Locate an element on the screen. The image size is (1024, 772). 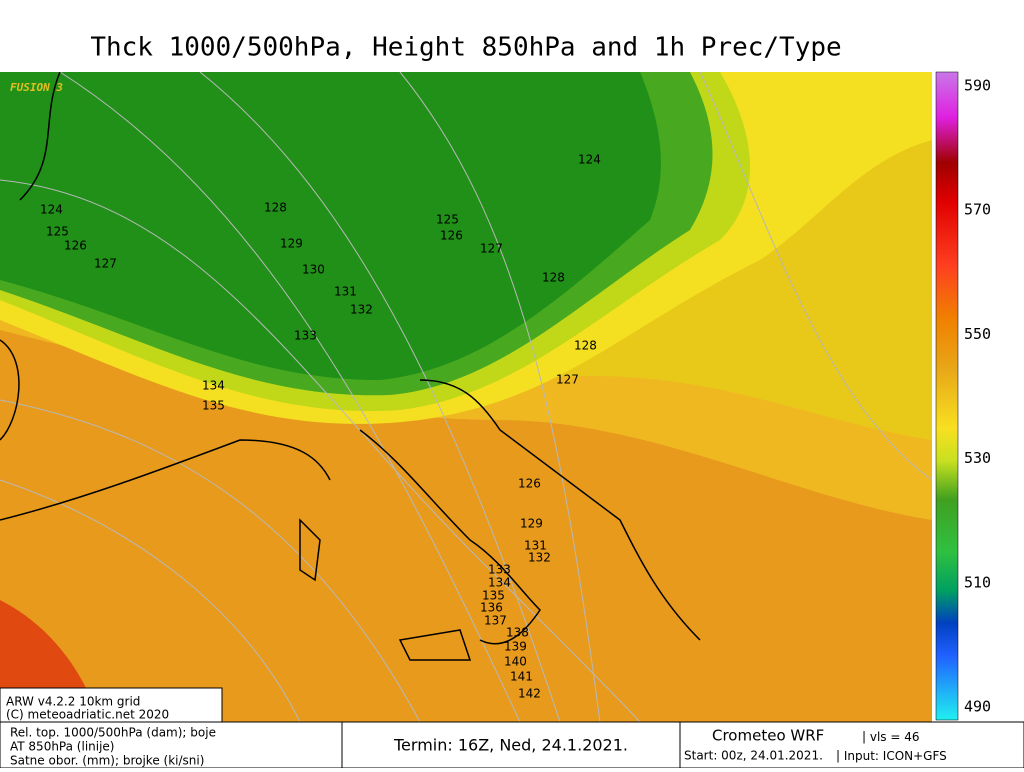
run-time: Termin: 16Z, Ned, 24.1.2021. is located at coordinates (510, 745).